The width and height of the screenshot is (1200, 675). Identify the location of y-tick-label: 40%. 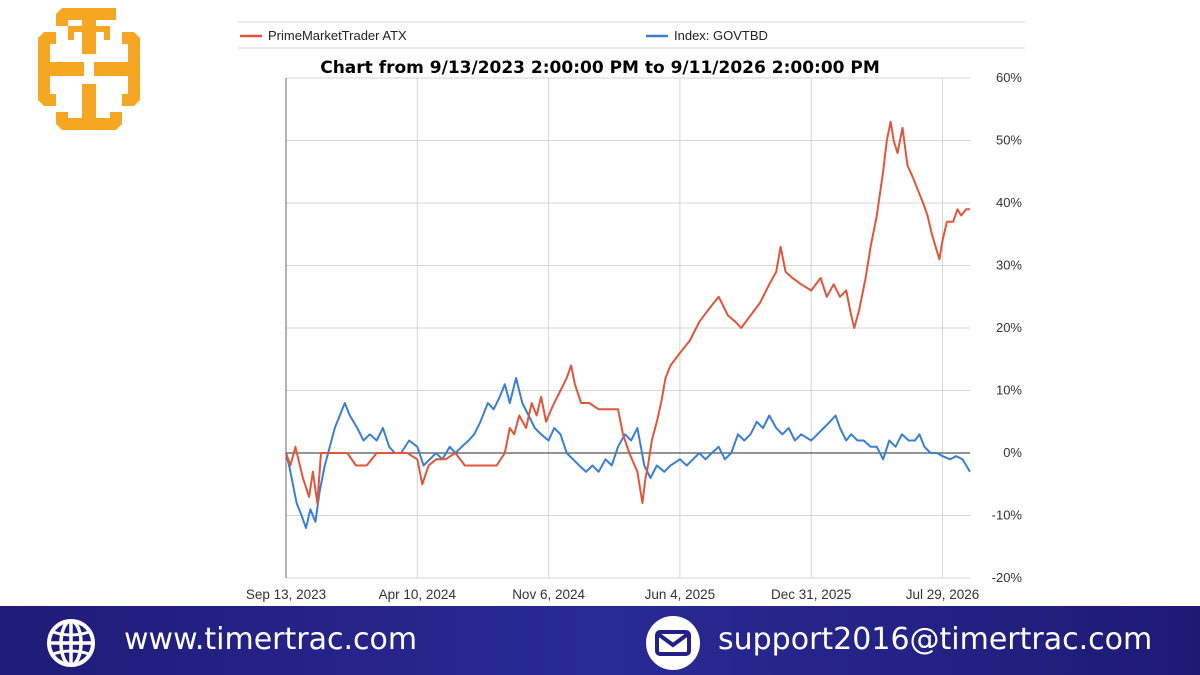
(1009, 202).